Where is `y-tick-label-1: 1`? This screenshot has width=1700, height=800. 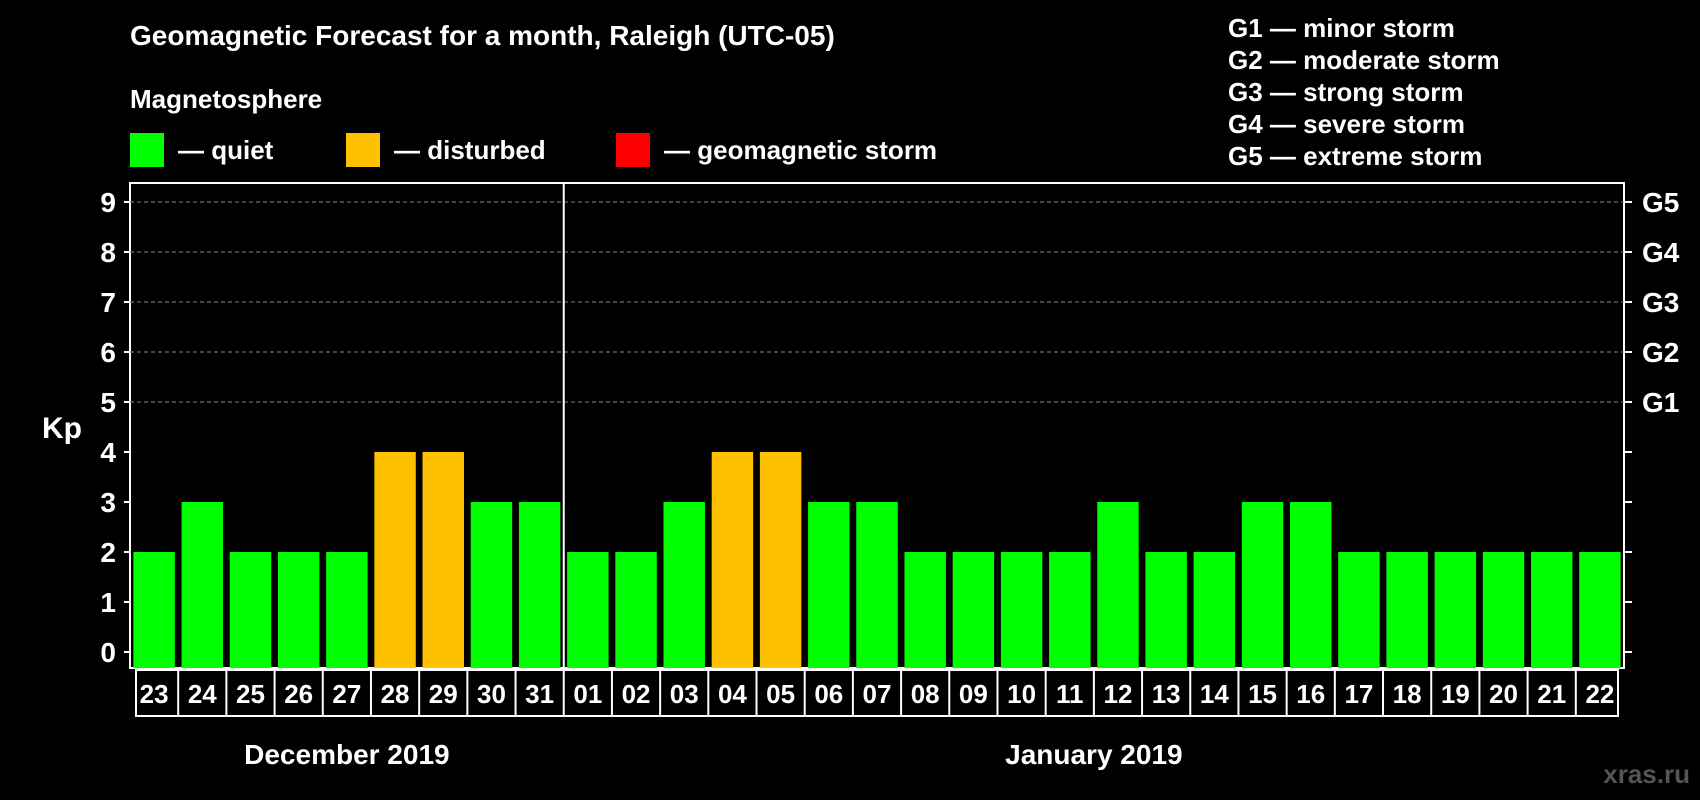 y-tick-label-1: 1 is located at coordinates (108, 602).